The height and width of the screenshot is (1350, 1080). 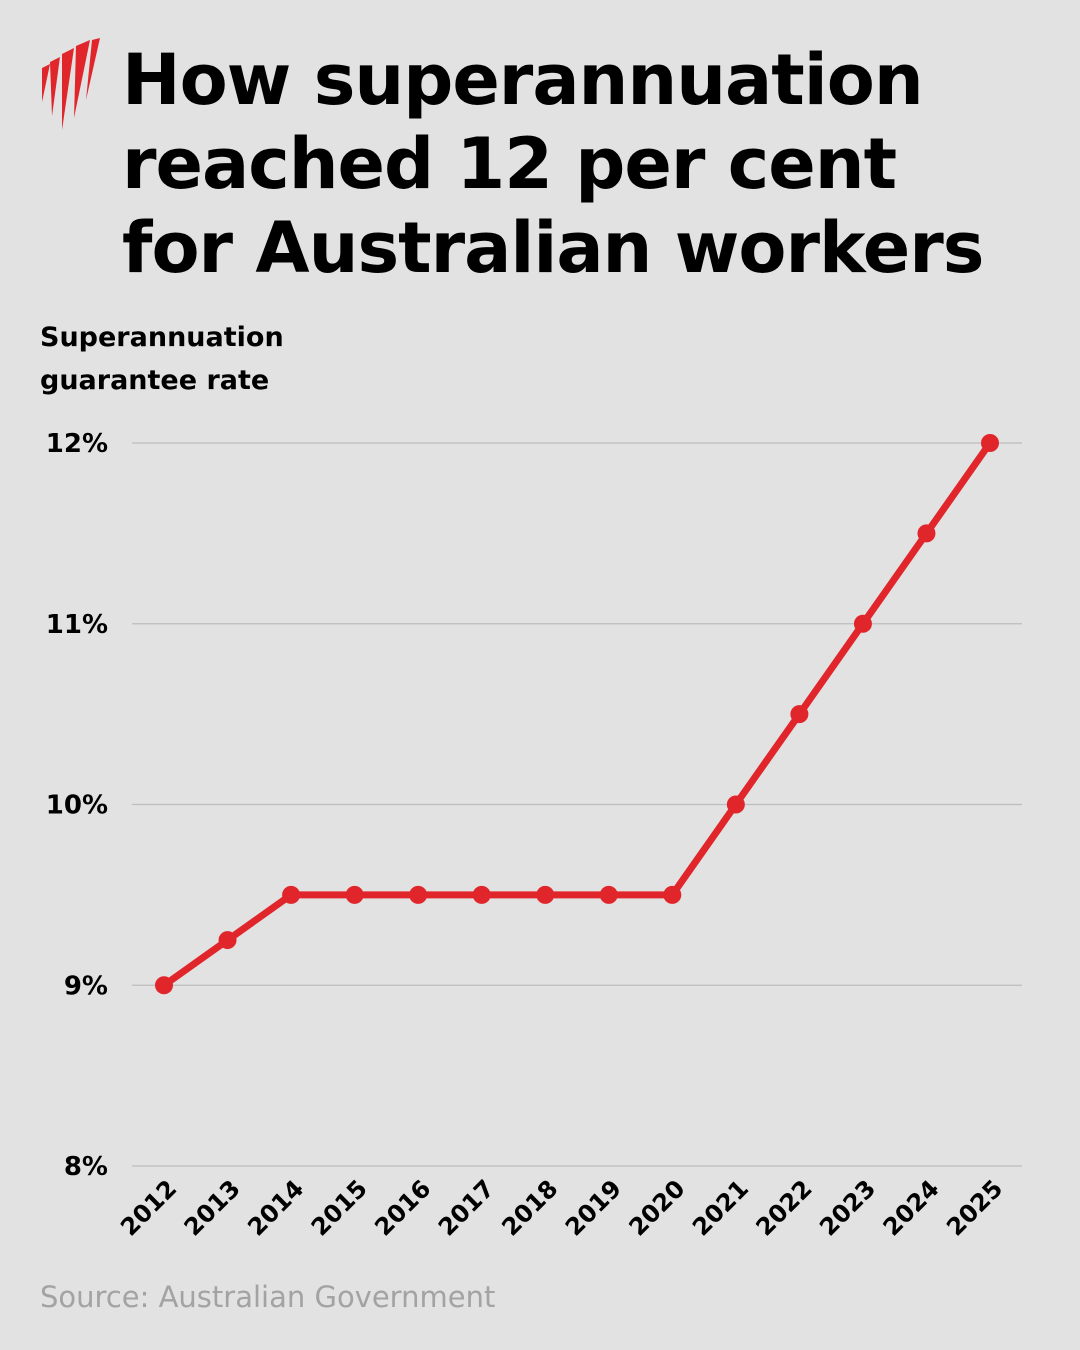 I want to click on x-tick-label: 2021, so click(x=720, y=1207).